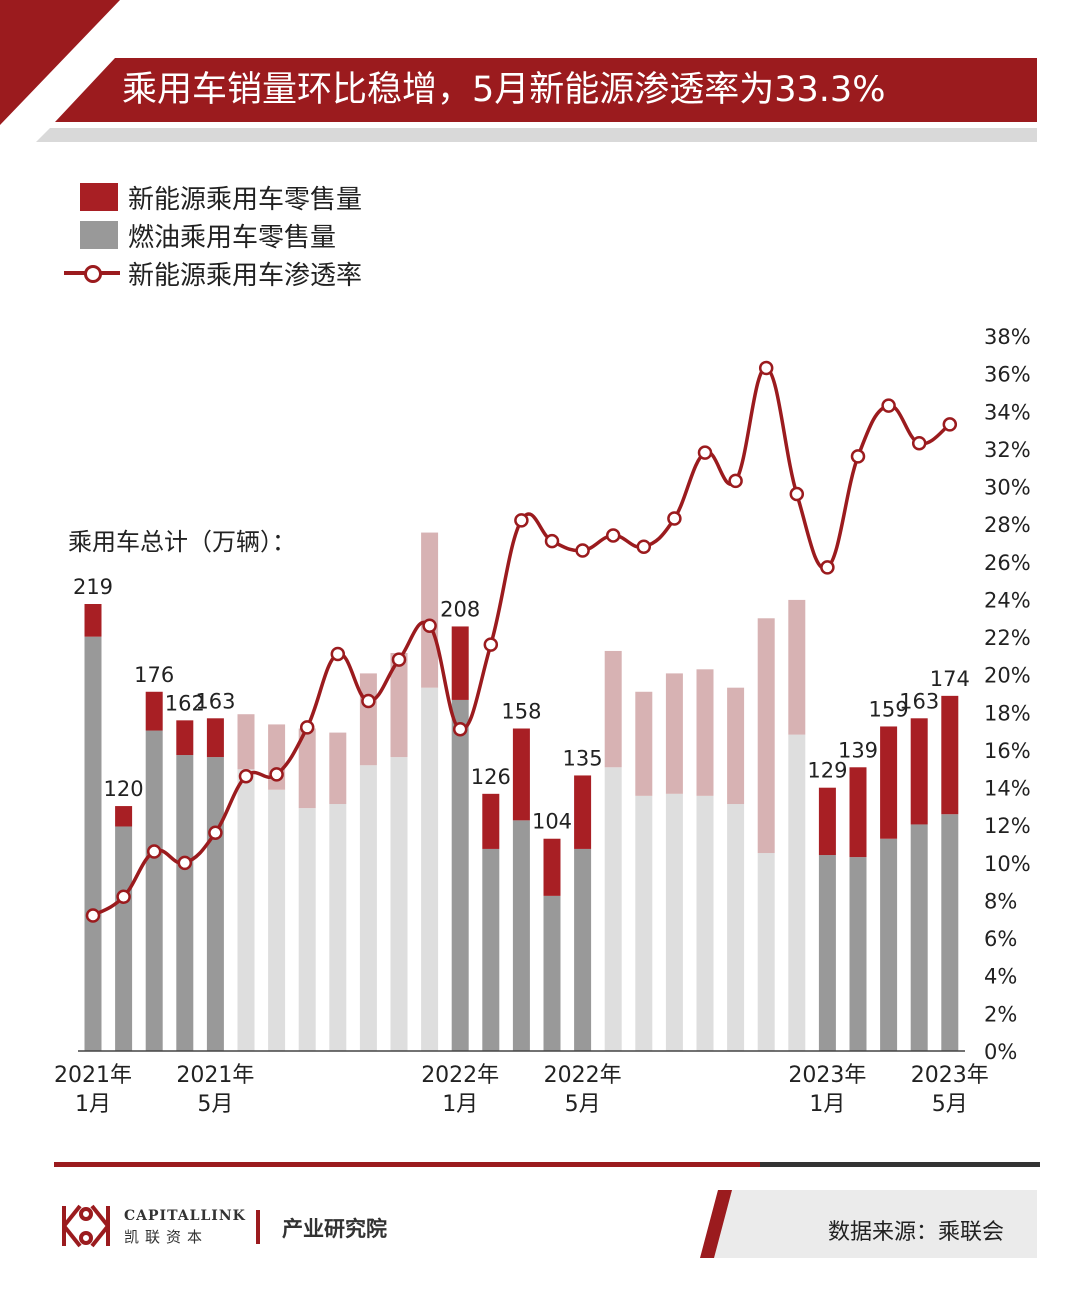 Image resolution: width=1080 pixels, height=1296 pixels. I want to click on footer-divider-red, so click(424, 1164).